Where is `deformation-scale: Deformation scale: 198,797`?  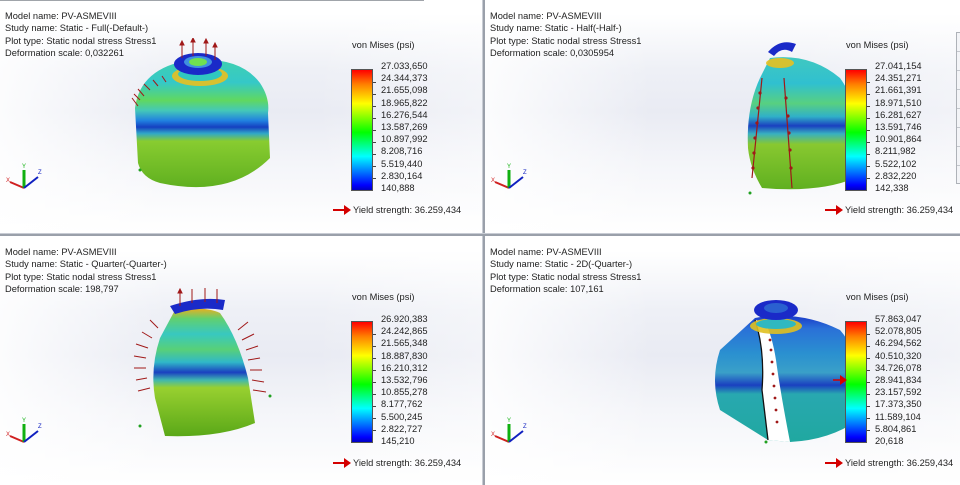 deformation-scale: Deformation scale: 198,797 is located at coordinates (62, 288).